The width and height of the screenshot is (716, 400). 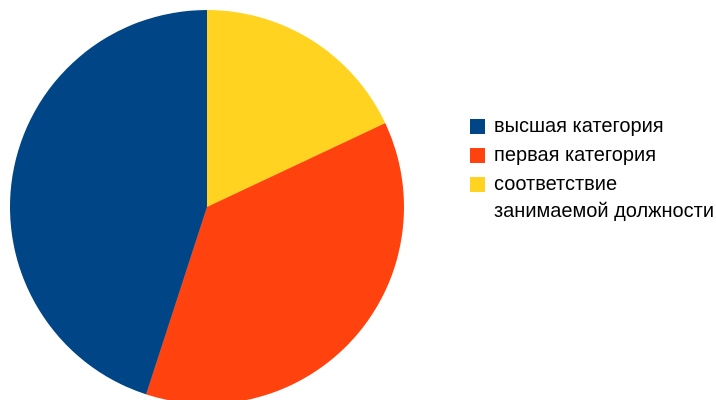 What do you see at coordinates (477, 126) in the screenshot?
I see `legend-swatch-vysshaya` at bounding box center [477, 126].